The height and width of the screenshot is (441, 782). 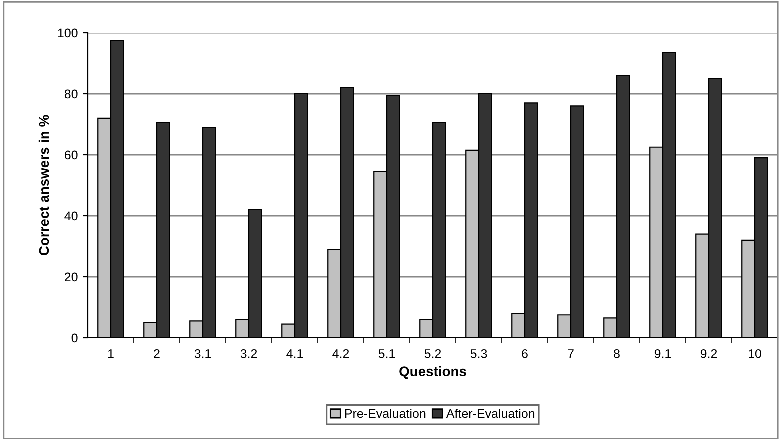 I want to click on y-tick-label: 100, so click(x=68, y=33).